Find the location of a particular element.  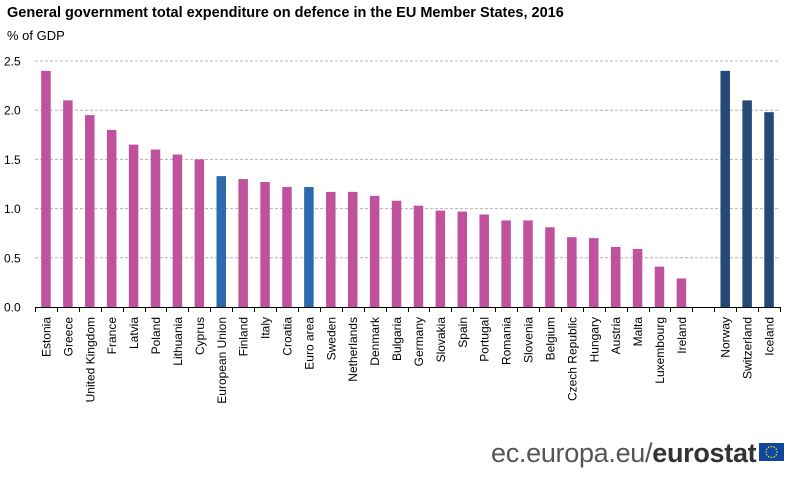

bar-norway is located at coordinates (725, 188).